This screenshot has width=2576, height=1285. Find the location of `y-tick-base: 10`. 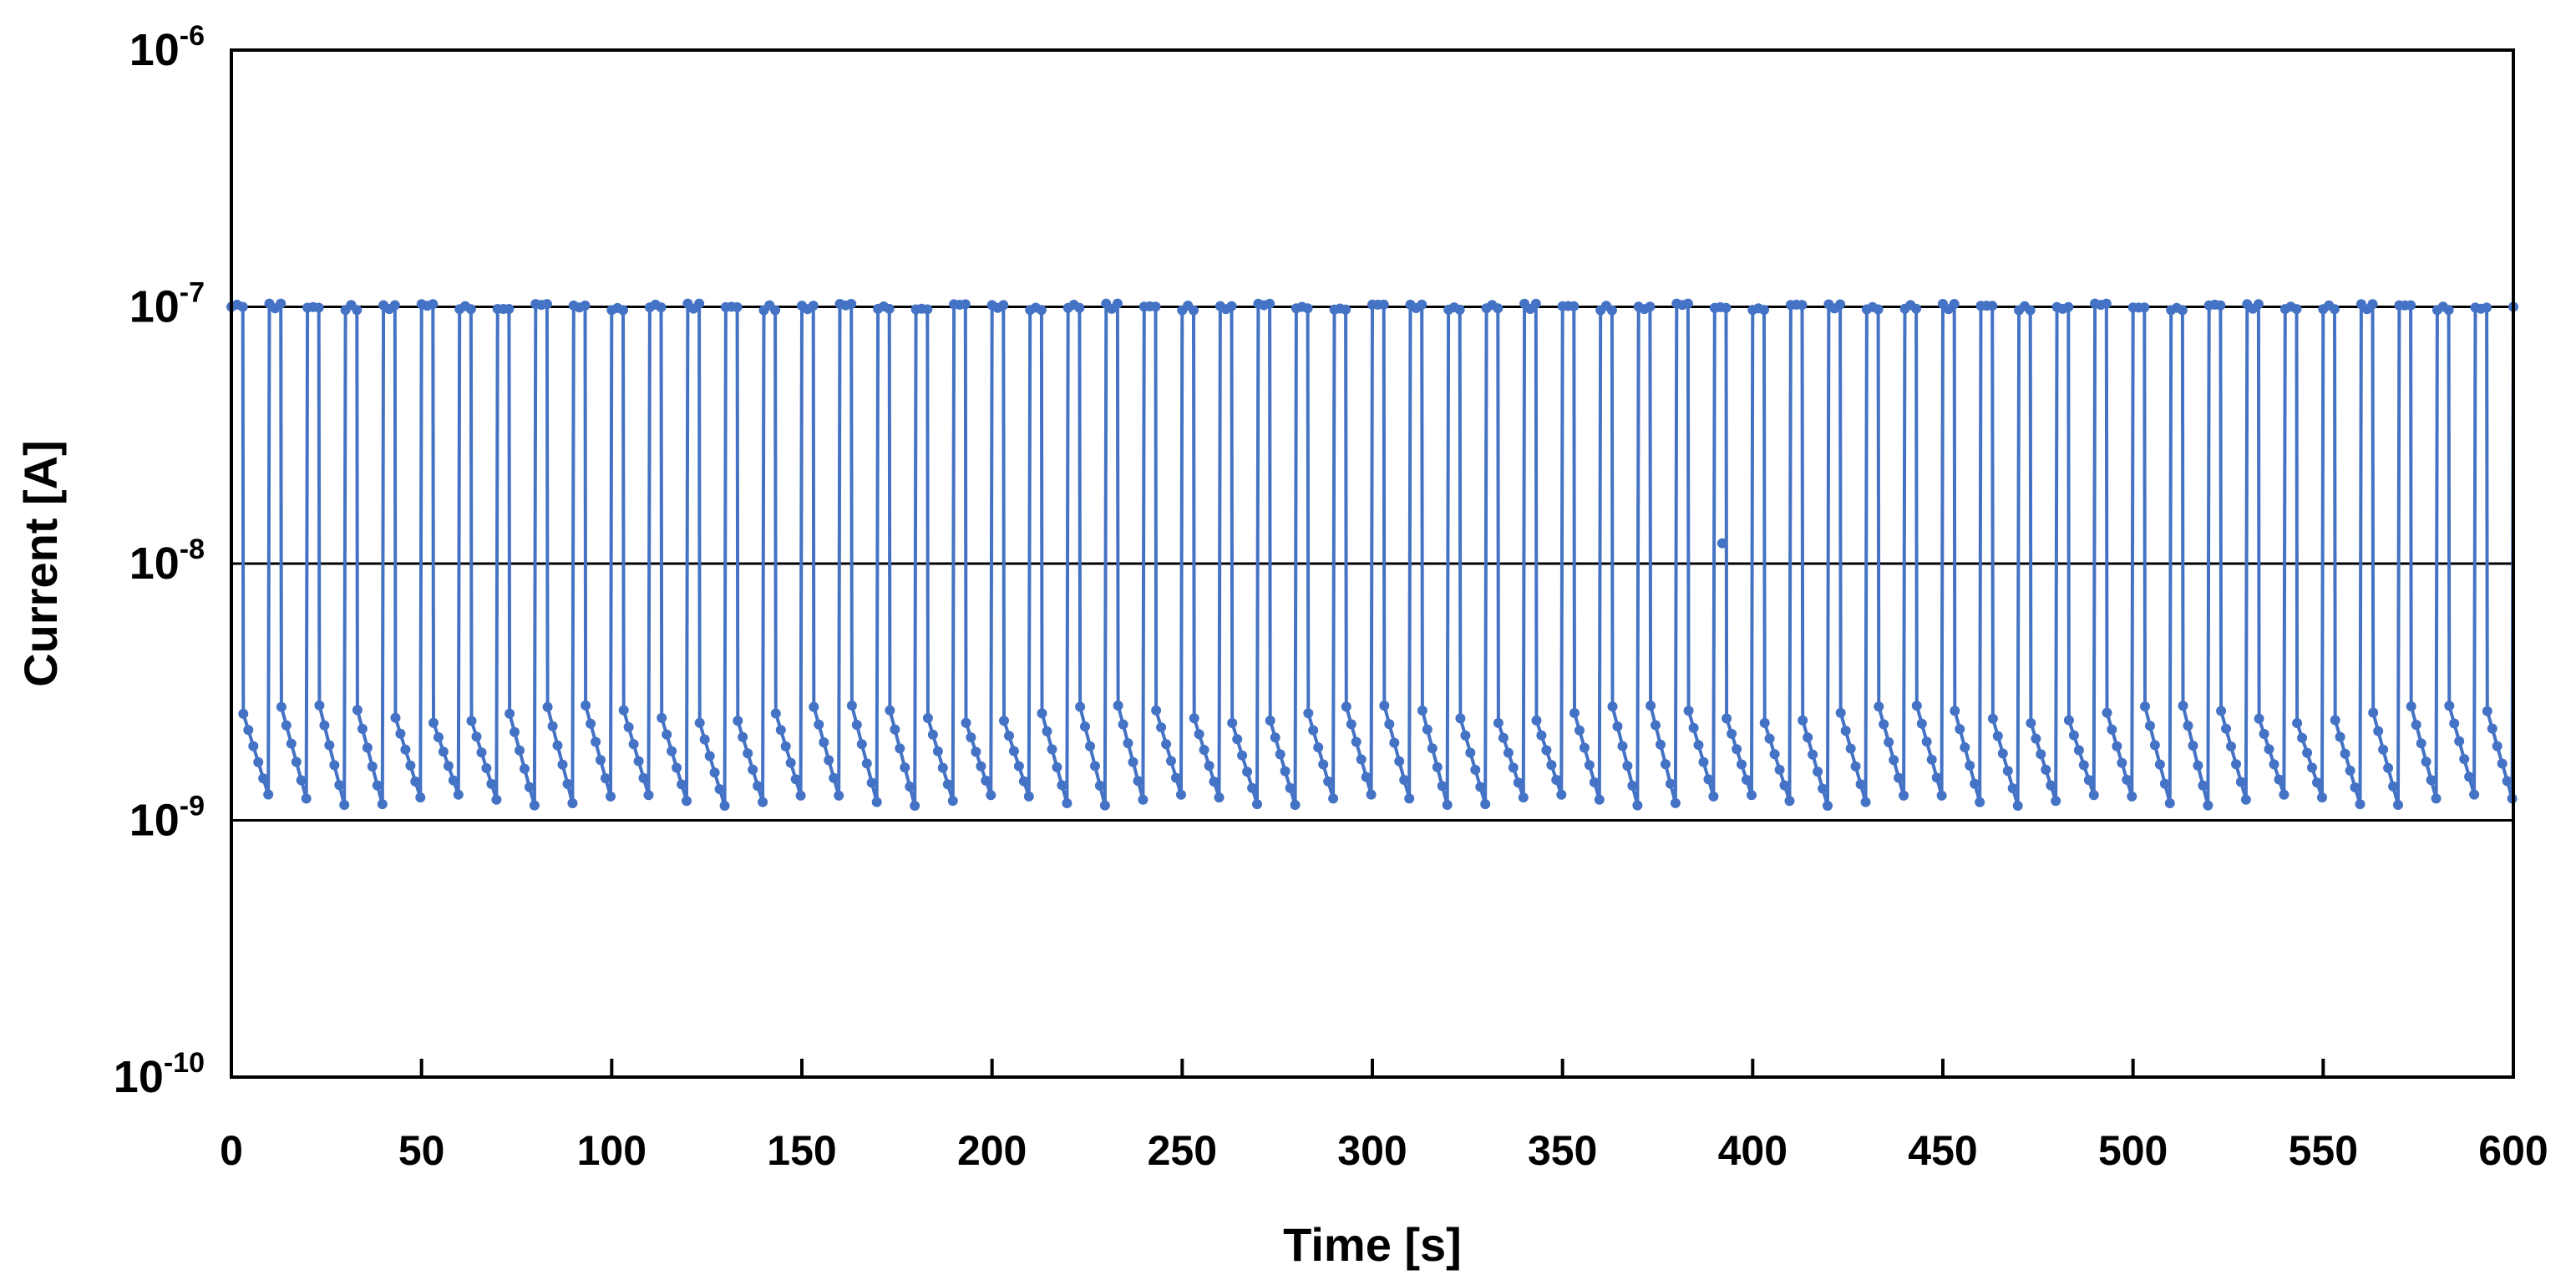

y-tick-base: 10 is located at coordinates (154, 50).